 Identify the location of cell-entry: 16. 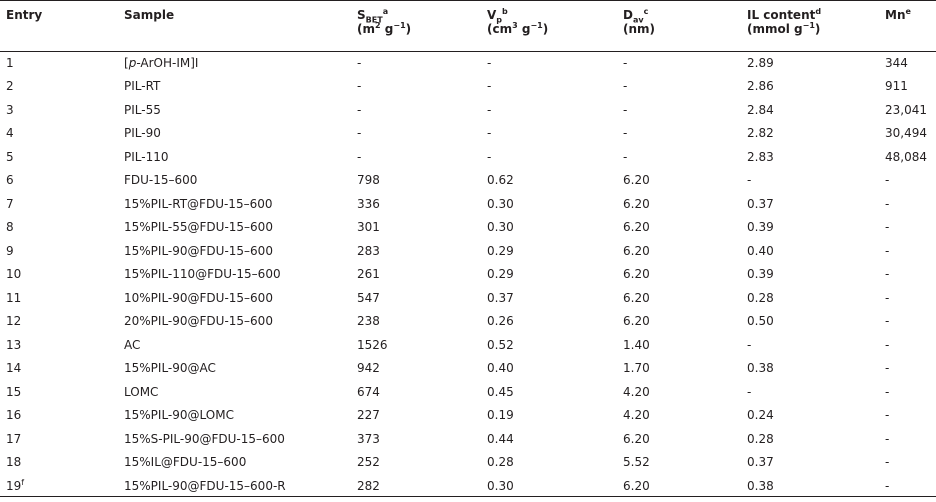
(14, 415).